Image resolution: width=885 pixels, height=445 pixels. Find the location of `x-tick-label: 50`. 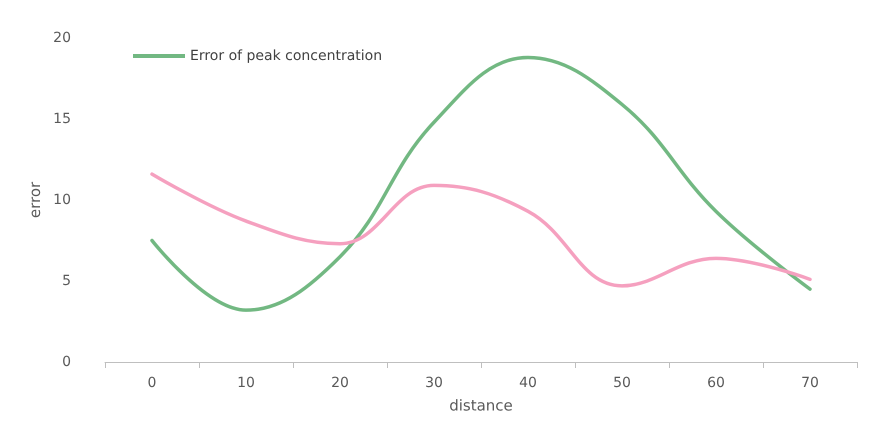

x-tick-label: 50 is located at coordinates (622, 383).